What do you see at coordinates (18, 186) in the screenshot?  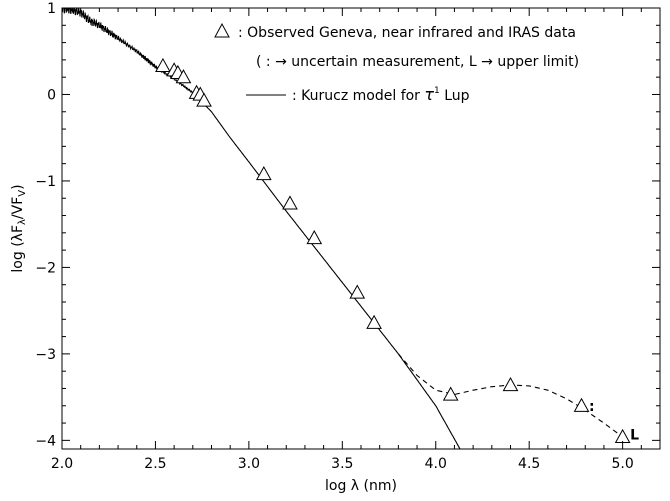 I see `y-axis-title-end: )` at bounding box center [18, 186].